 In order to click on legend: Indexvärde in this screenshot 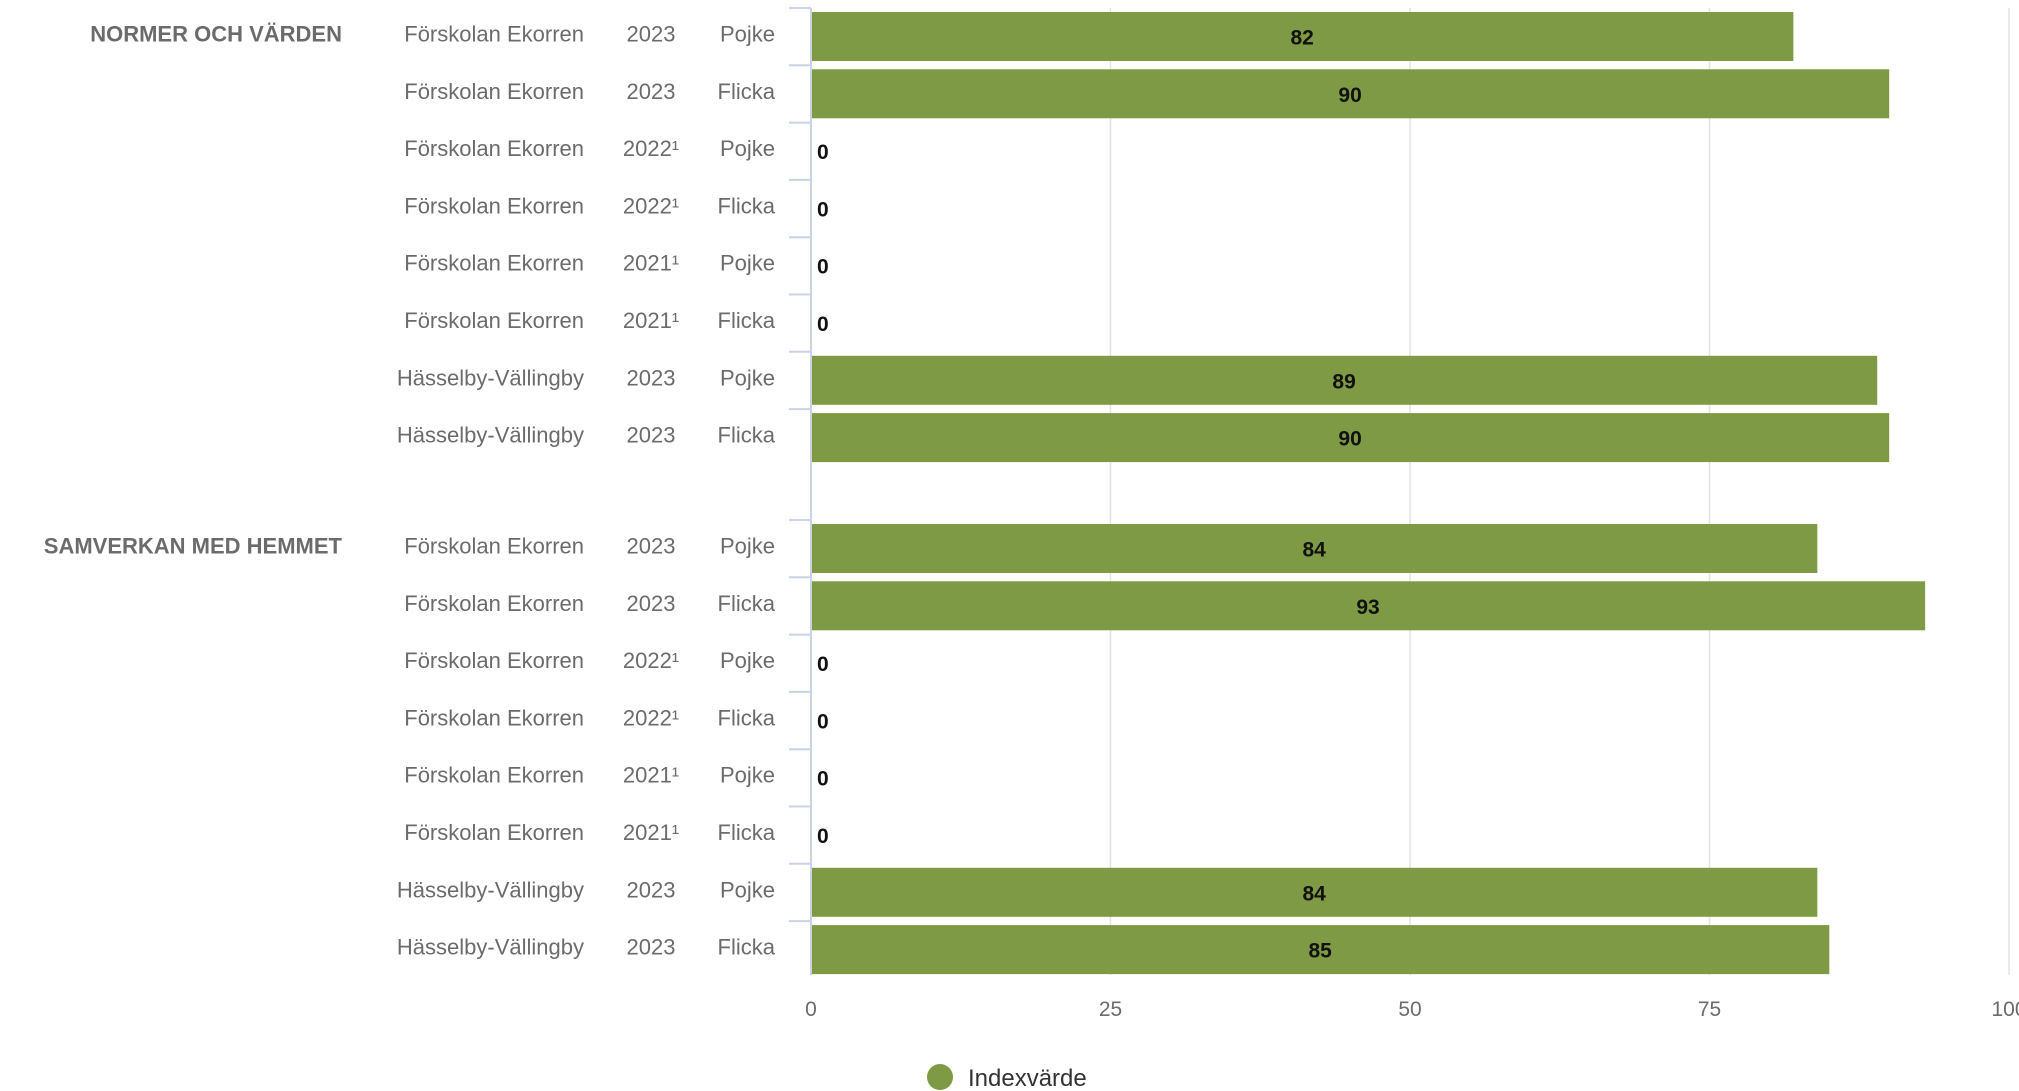, I will do `click(1007, 1077)`.